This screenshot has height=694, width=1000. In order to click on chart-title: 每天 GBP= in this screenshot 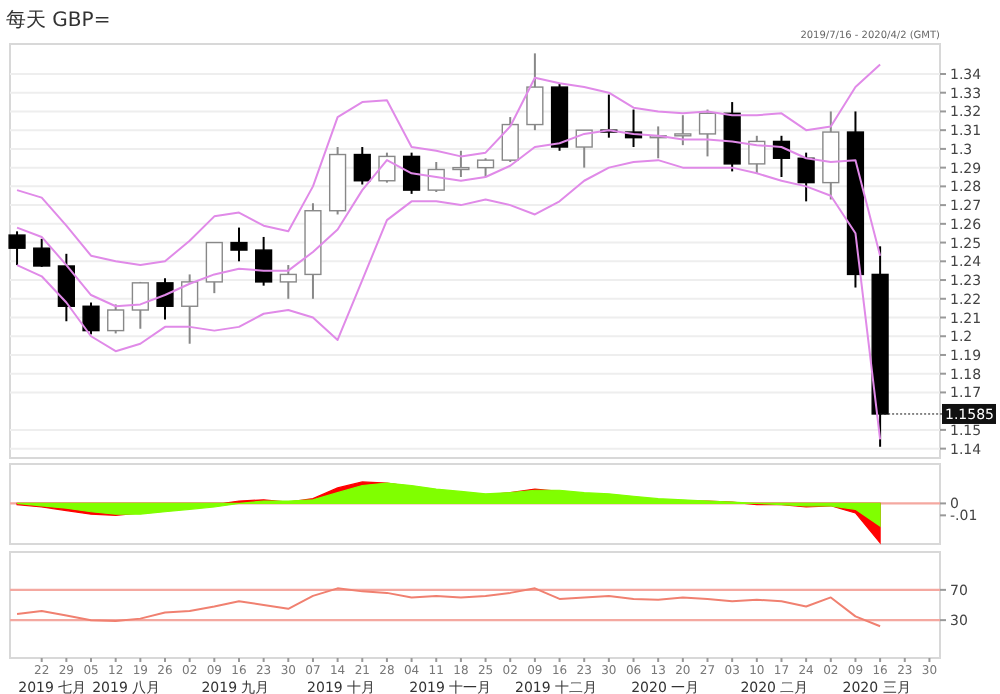, I will do `click(58, 20)`.